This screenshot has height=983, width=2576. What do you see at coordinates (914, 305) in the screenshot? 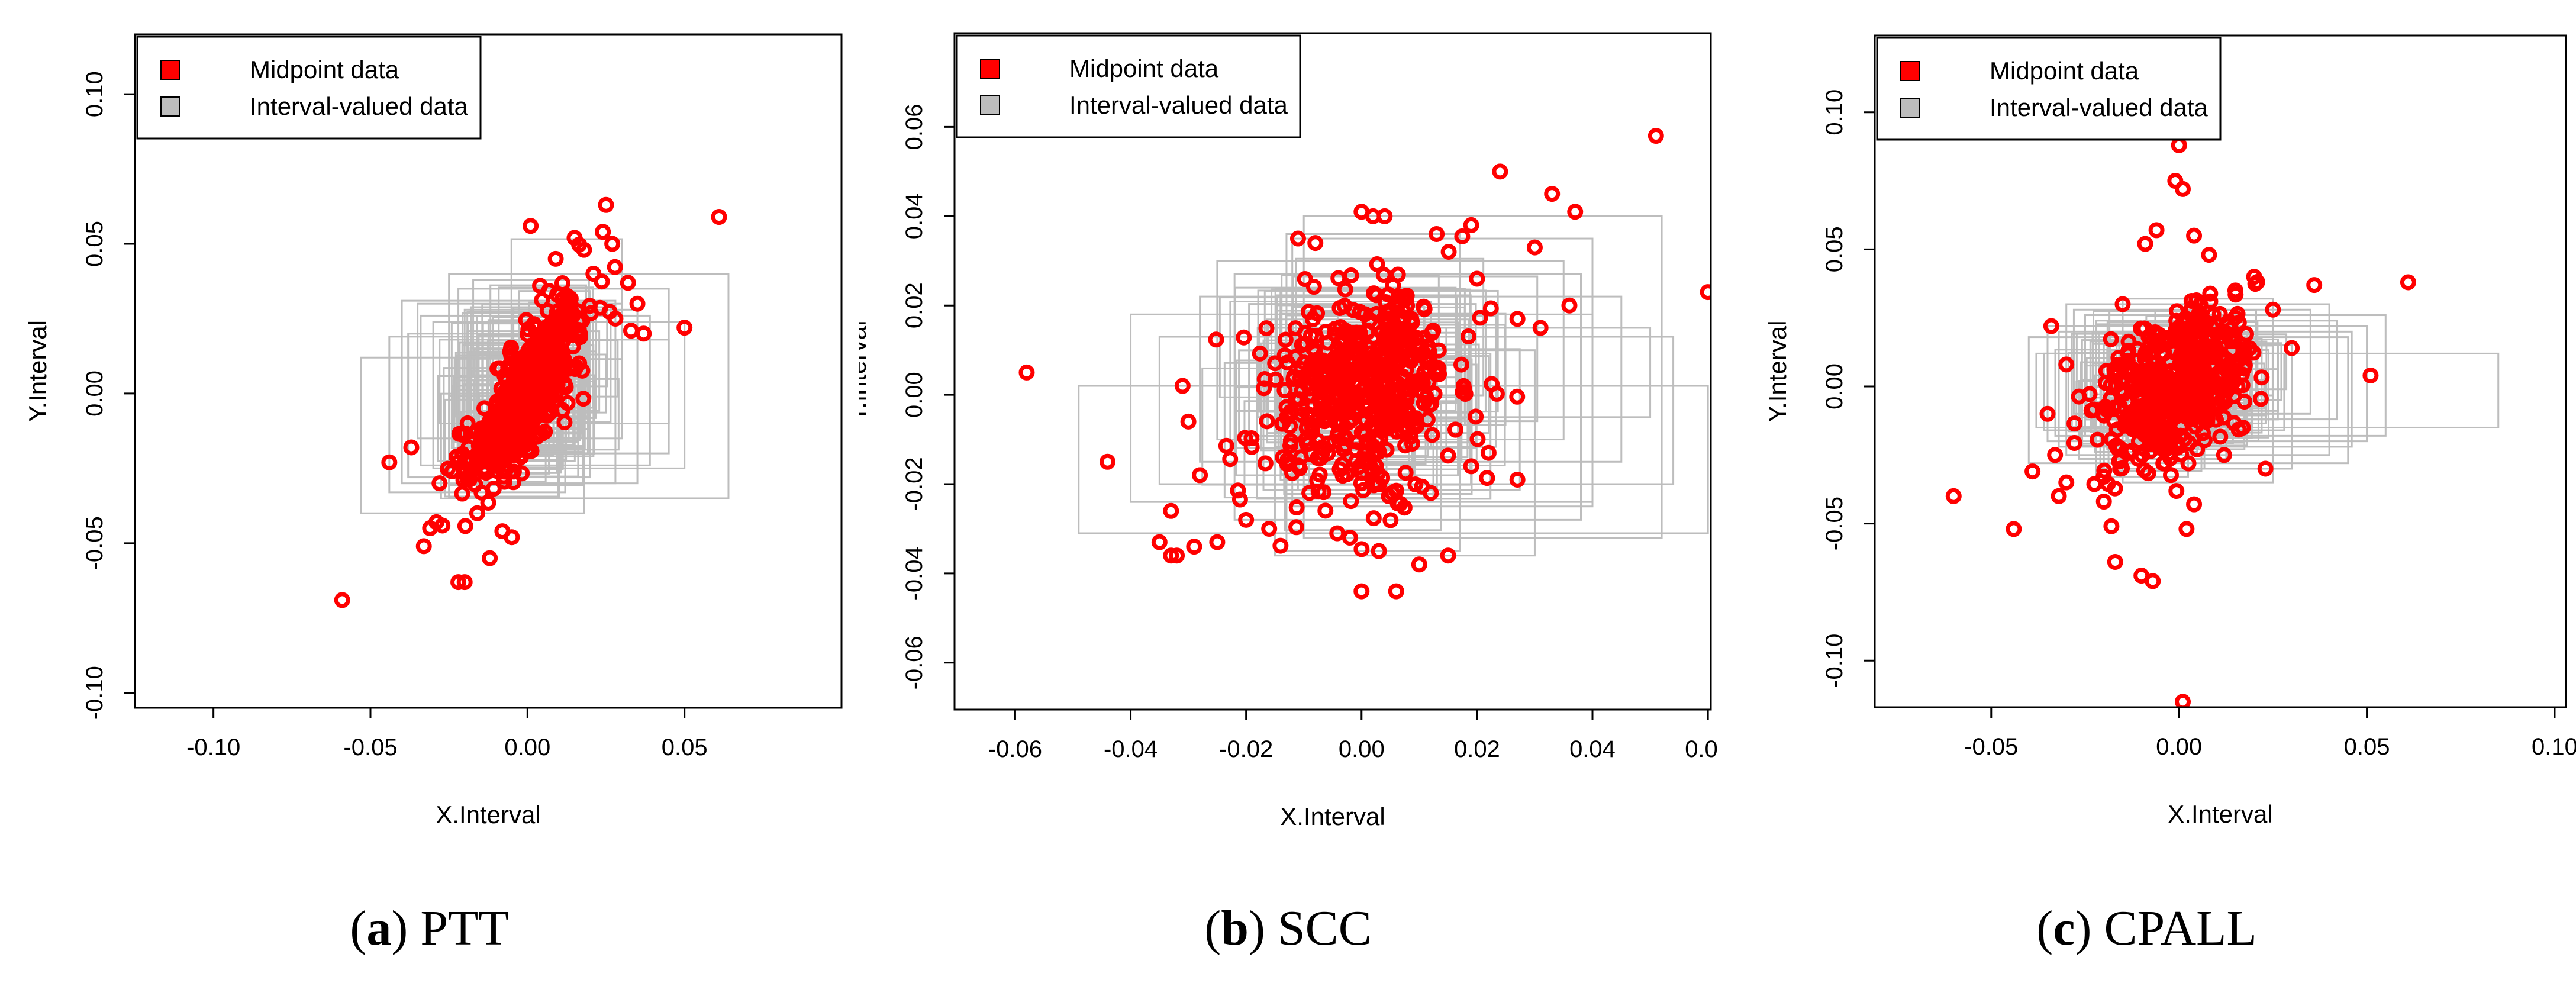
I see `y-tick-label: 0.02` at bounding box center [914, 305].